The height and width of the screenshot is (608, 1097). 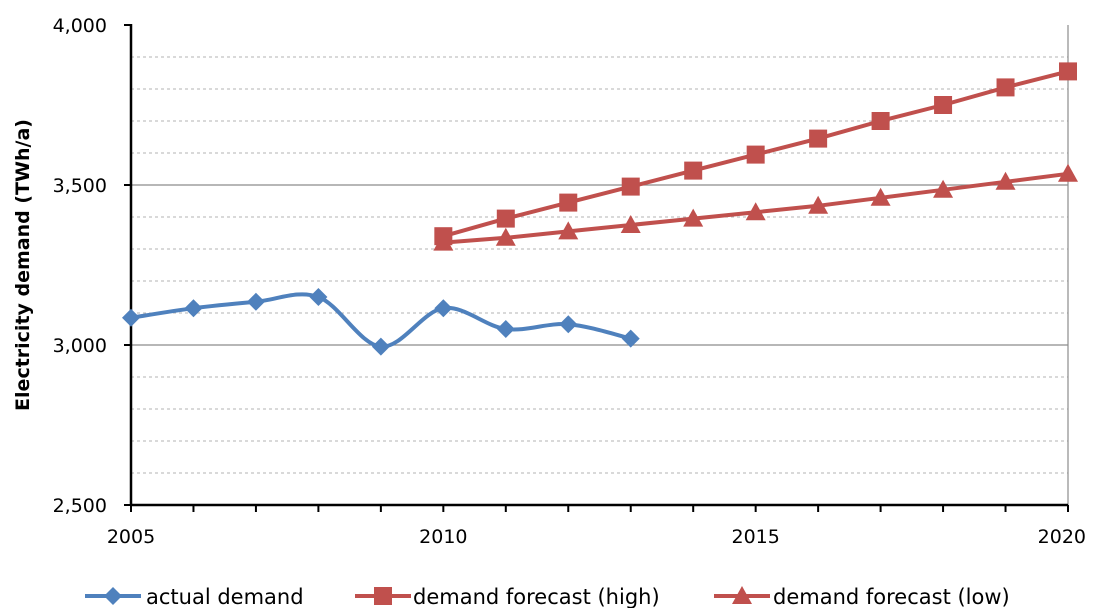 I want to click on legend-item: demand forecast (high), so click(x=507, y=596).